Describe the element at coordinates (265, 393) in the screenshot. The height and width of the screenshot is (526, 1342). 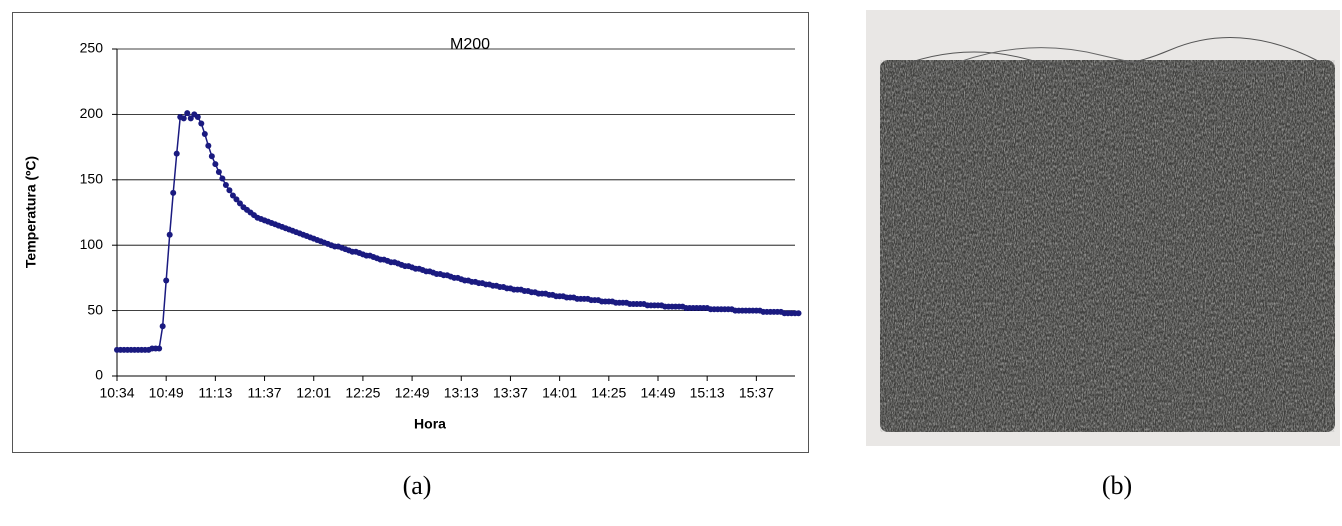
I see `x-tick-label: 11:37` at that location.